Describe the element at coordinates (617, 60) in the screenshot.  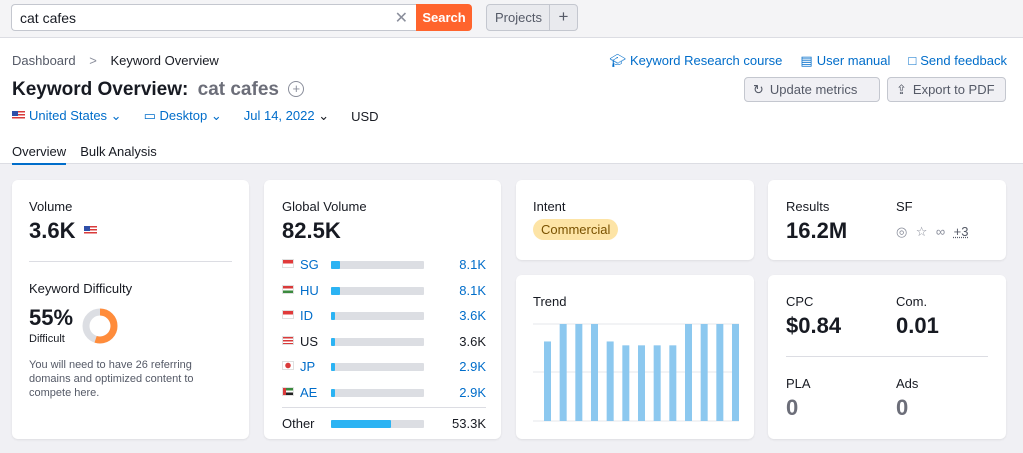
I see `graduation-cap-icon: 🎓︎` at that location.